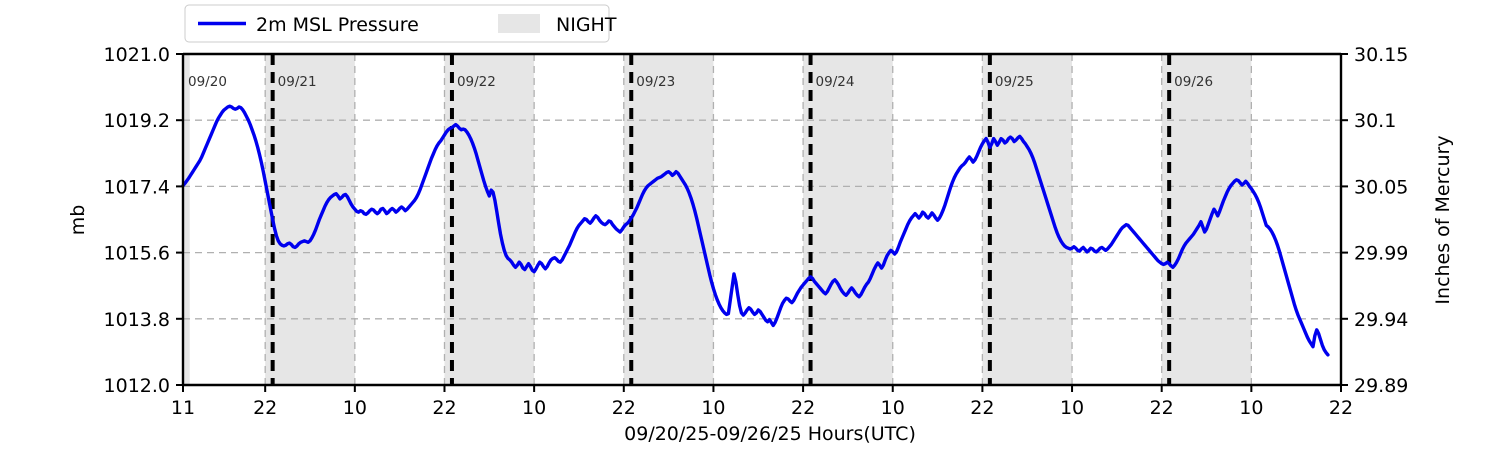  What do you see at coordinates (1381, 320) in the screenshot?
I see `y-tick-label-right: 29.94` at bounding box center [1381, 320].